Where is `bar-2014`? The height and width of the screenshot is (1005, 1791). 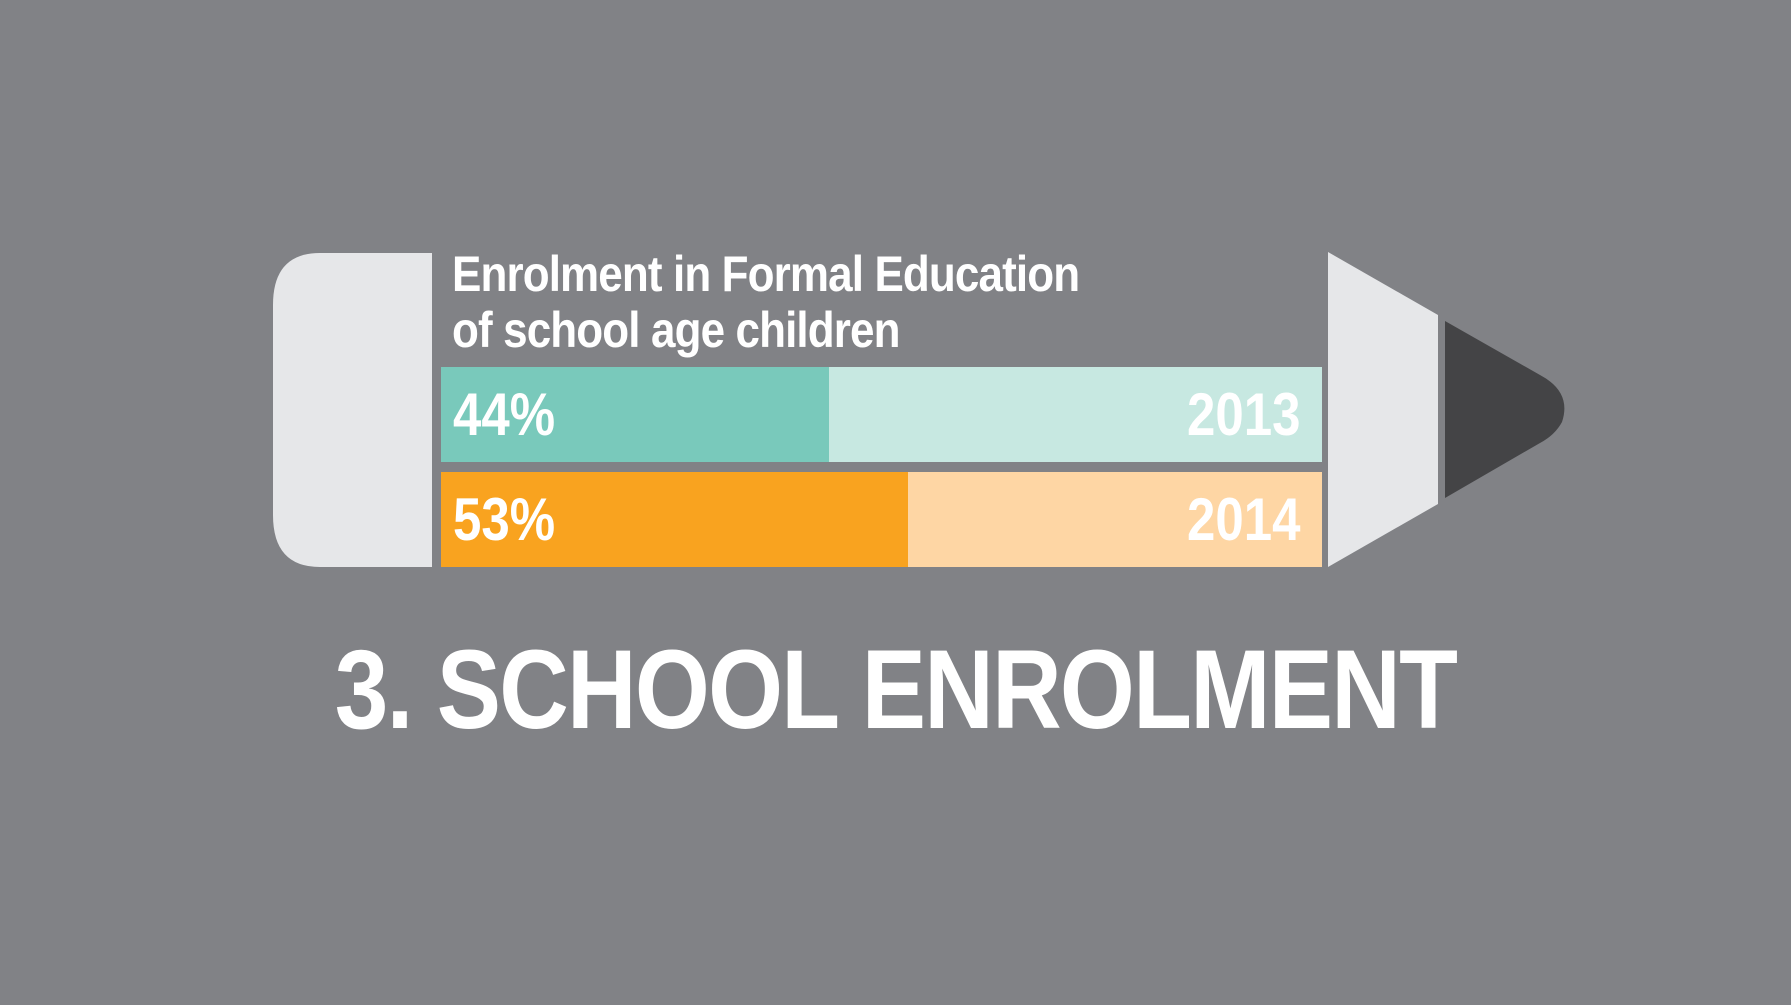 bar-2014 is located at coordinates (674, 519).